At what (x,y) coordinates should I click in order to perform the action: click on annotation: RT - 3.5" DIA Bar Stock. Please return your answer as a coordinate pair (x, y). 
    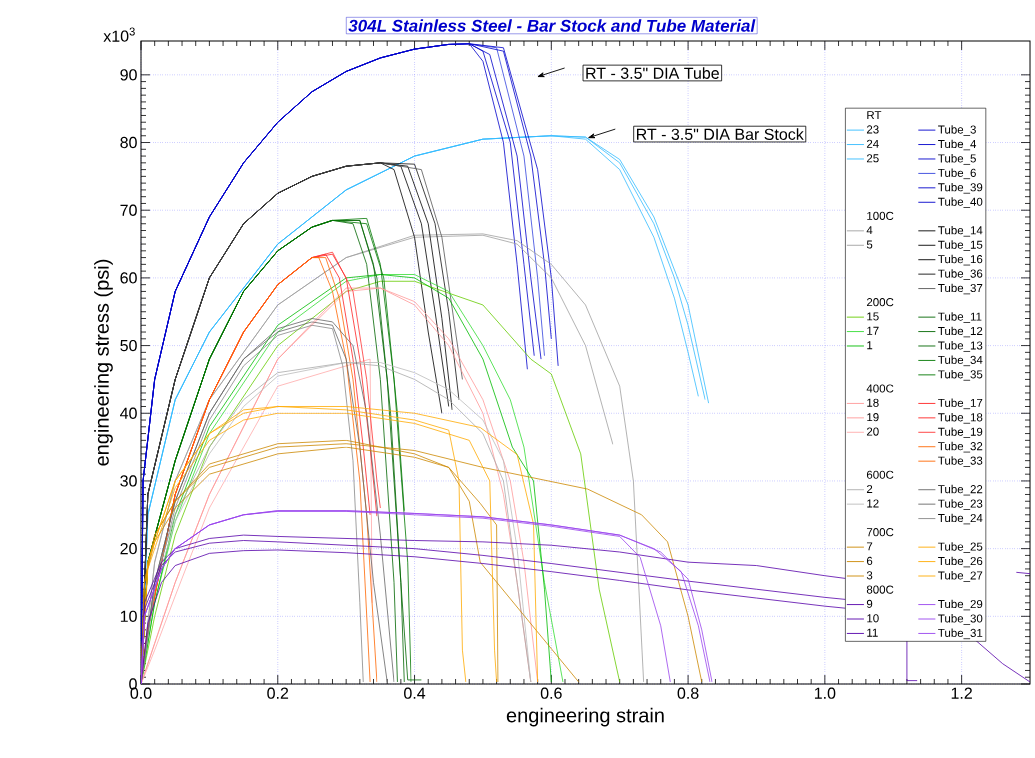
    Looking at the image, I should click on (720, 134).